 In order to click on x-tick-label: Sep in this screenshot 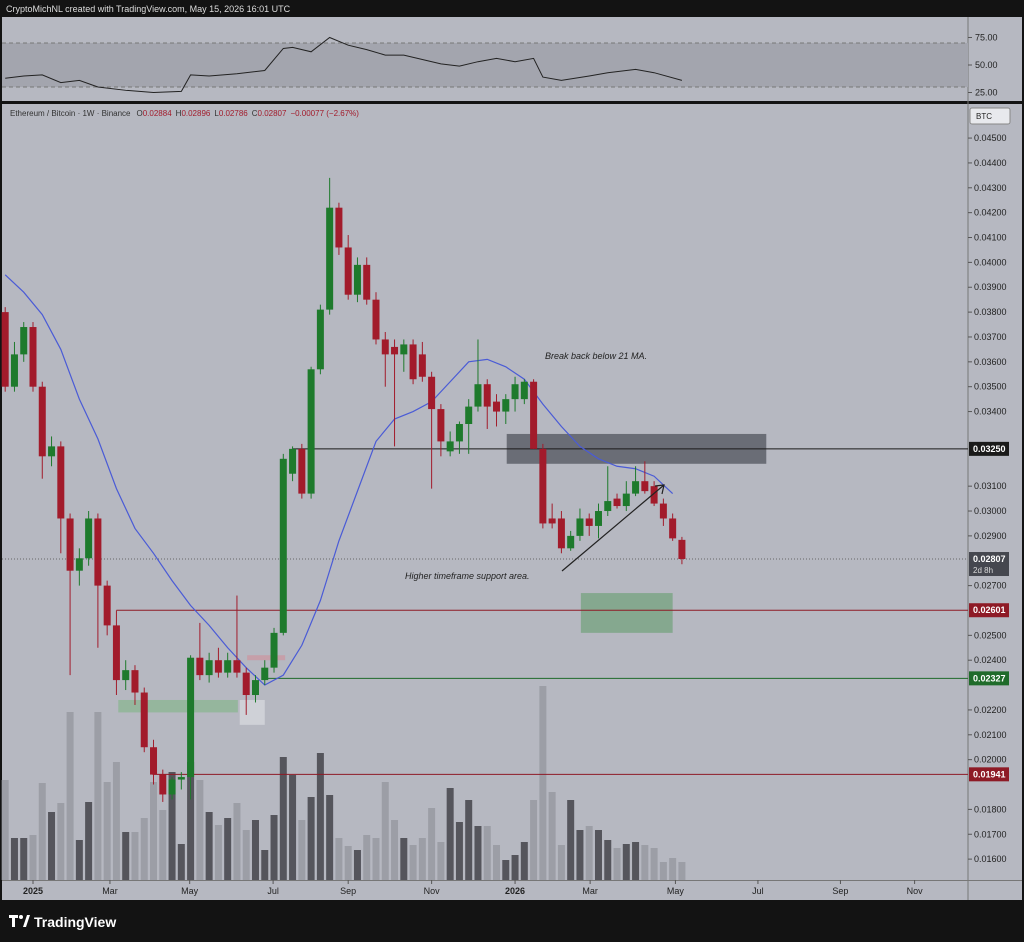, I will do `click(840, 891)`.